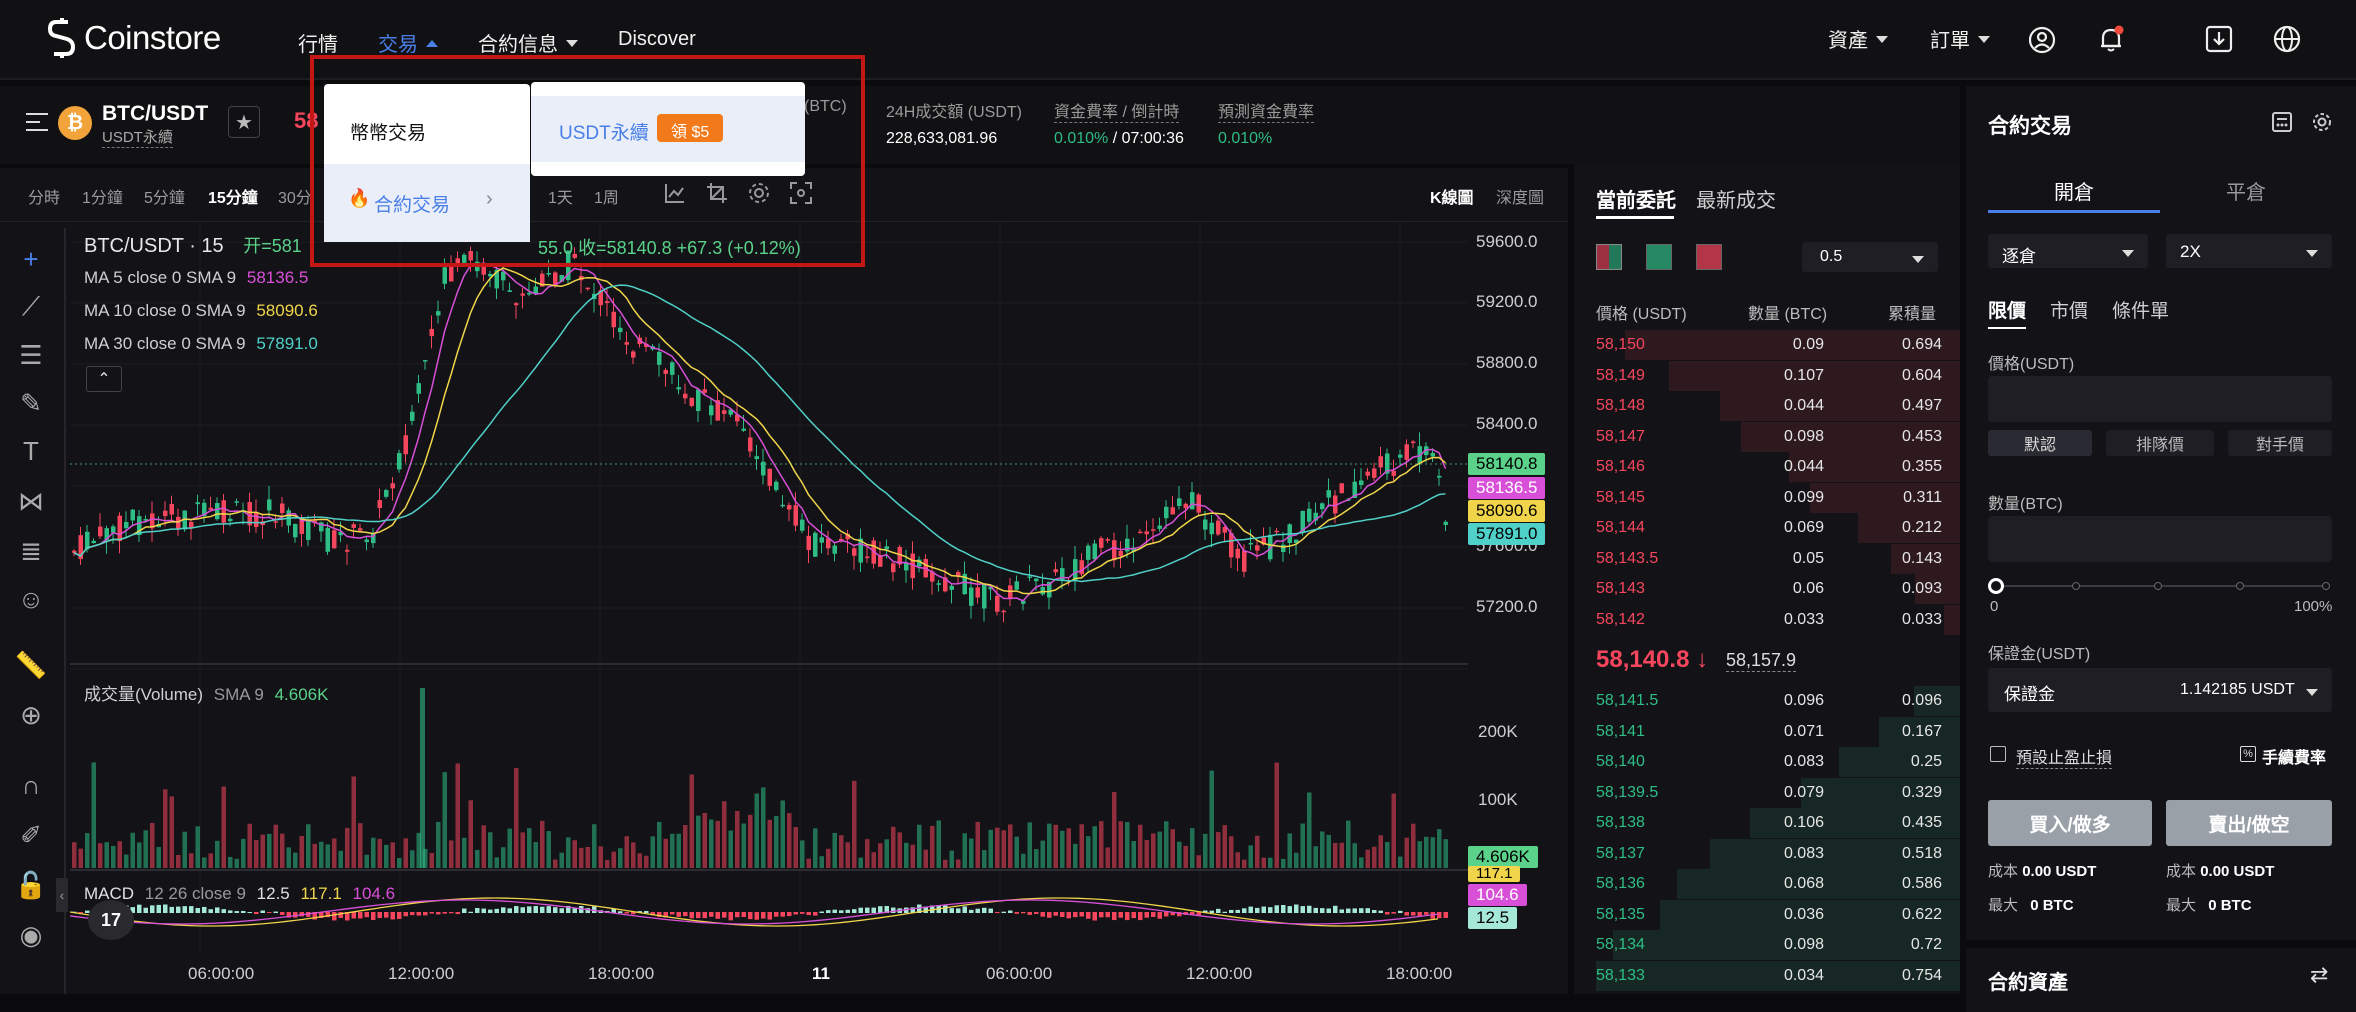 The width and height of the screenshot is (2356, 1012). Describe the element at coordinates (31, 784) in the screenshot. I see `magnet-icon: ∩` at that location.